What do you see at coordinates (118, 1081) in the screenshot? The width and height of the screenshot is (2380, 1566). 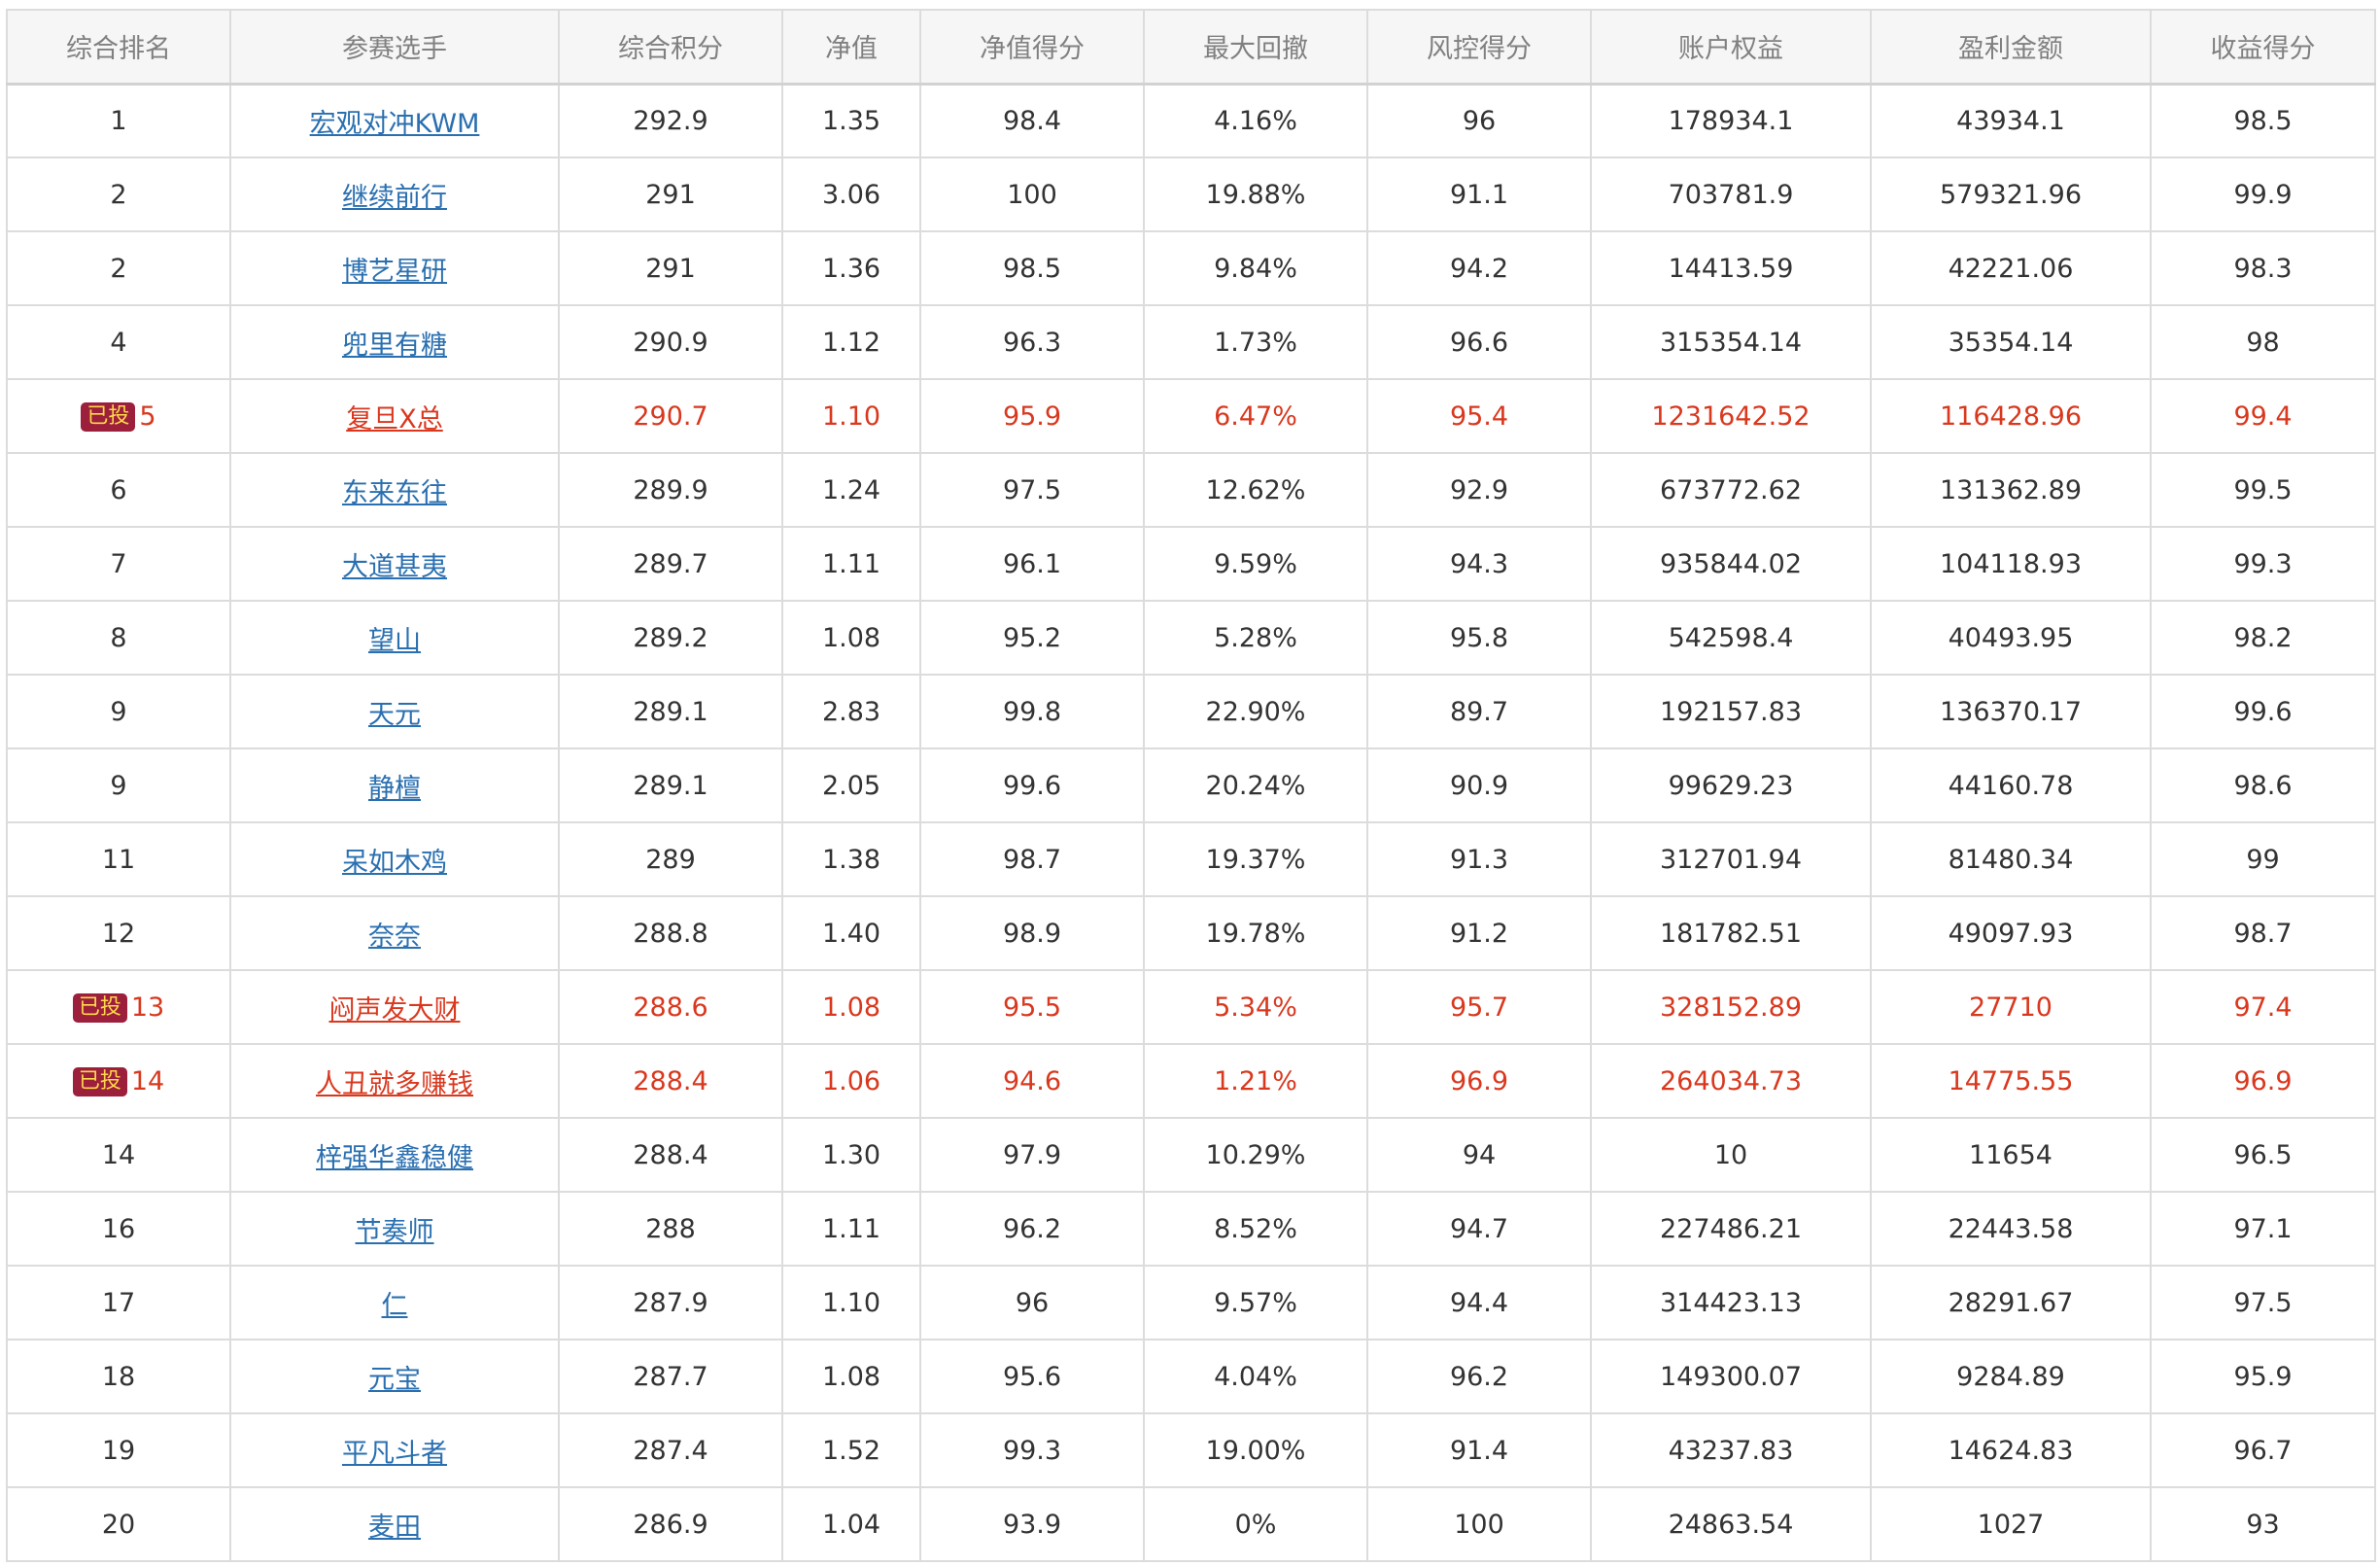 I see `rank-cell: 已投 14` at bounding box center [118, 1081].